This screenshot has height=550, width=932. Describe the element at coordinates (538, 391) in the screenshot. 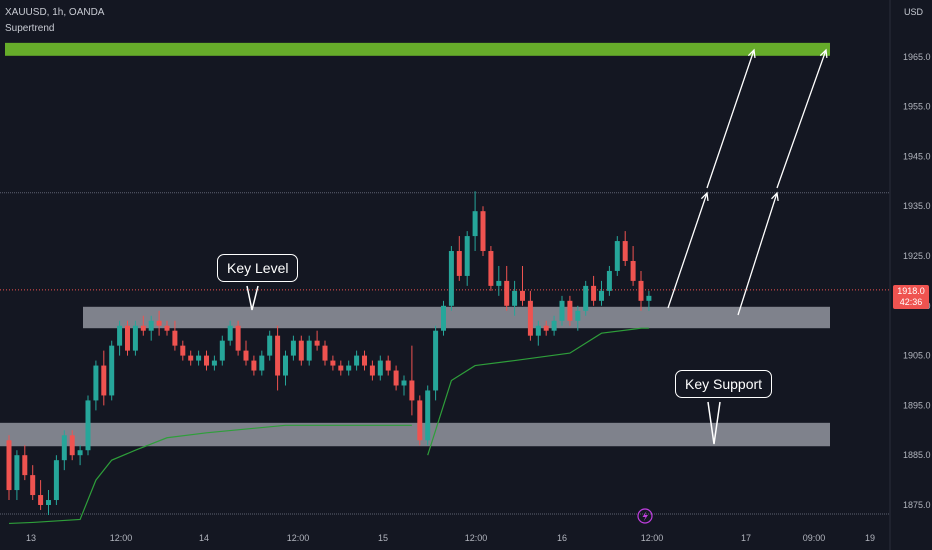

I see `supertrend-line` at that location.